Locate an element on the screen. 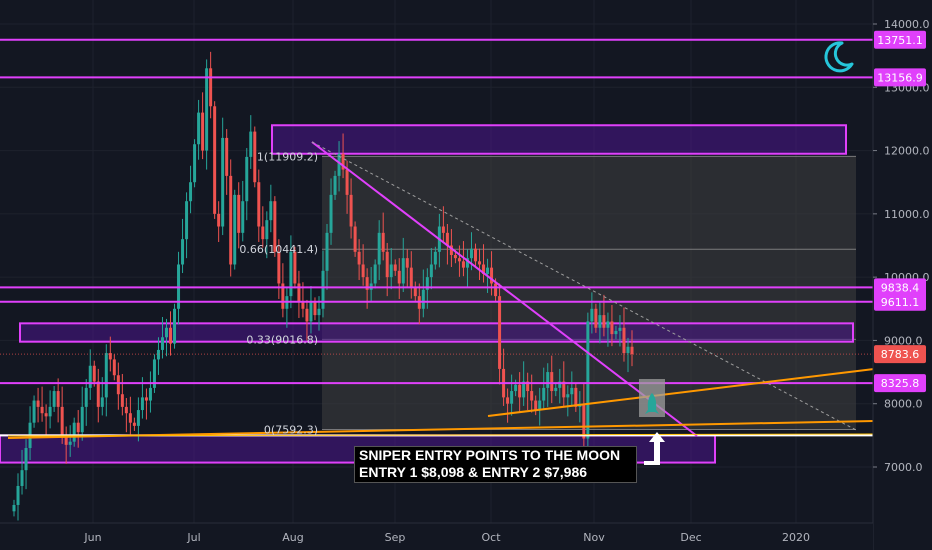  time-axis: Jun Jul Aug Sep Oct Nov Dec 2020 is located at coordinates (436, 536).